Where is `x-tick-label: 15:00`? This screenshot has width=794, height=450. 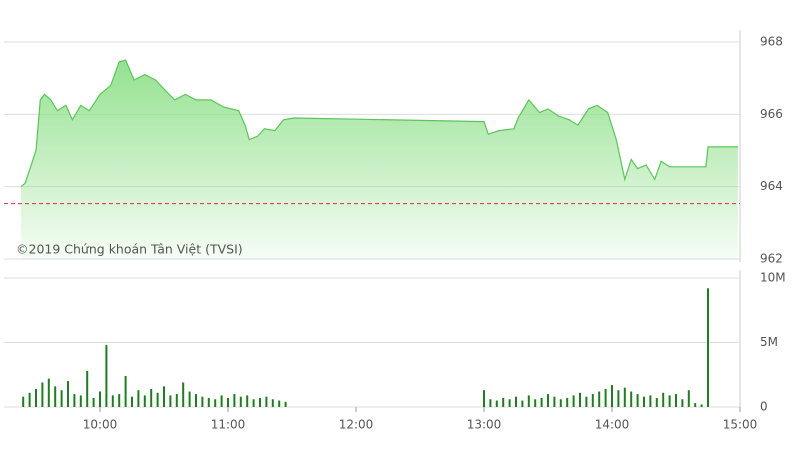
x-tick-label: 15:00 is located at coordinates (740, 425).